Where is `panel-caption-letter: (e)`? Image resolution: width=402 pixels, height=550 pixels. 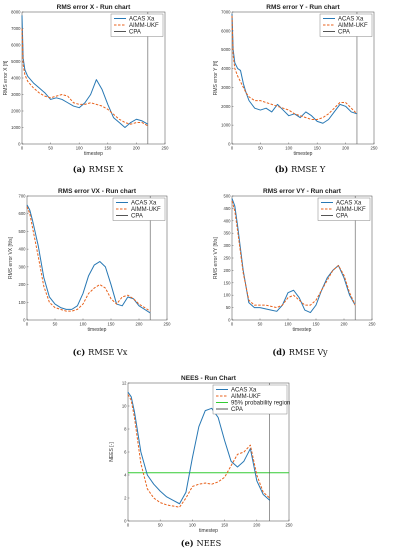
panel-caption-letter: (e) is located at coordinates (189, 543).